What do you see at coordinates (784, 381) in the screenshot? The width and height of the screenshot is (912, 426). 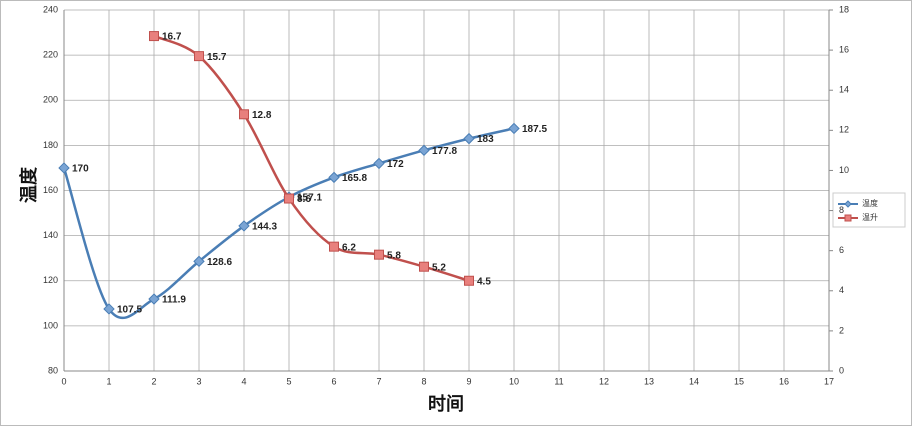 I see `x-tick-label: 16` at bounding box center [784, 381].